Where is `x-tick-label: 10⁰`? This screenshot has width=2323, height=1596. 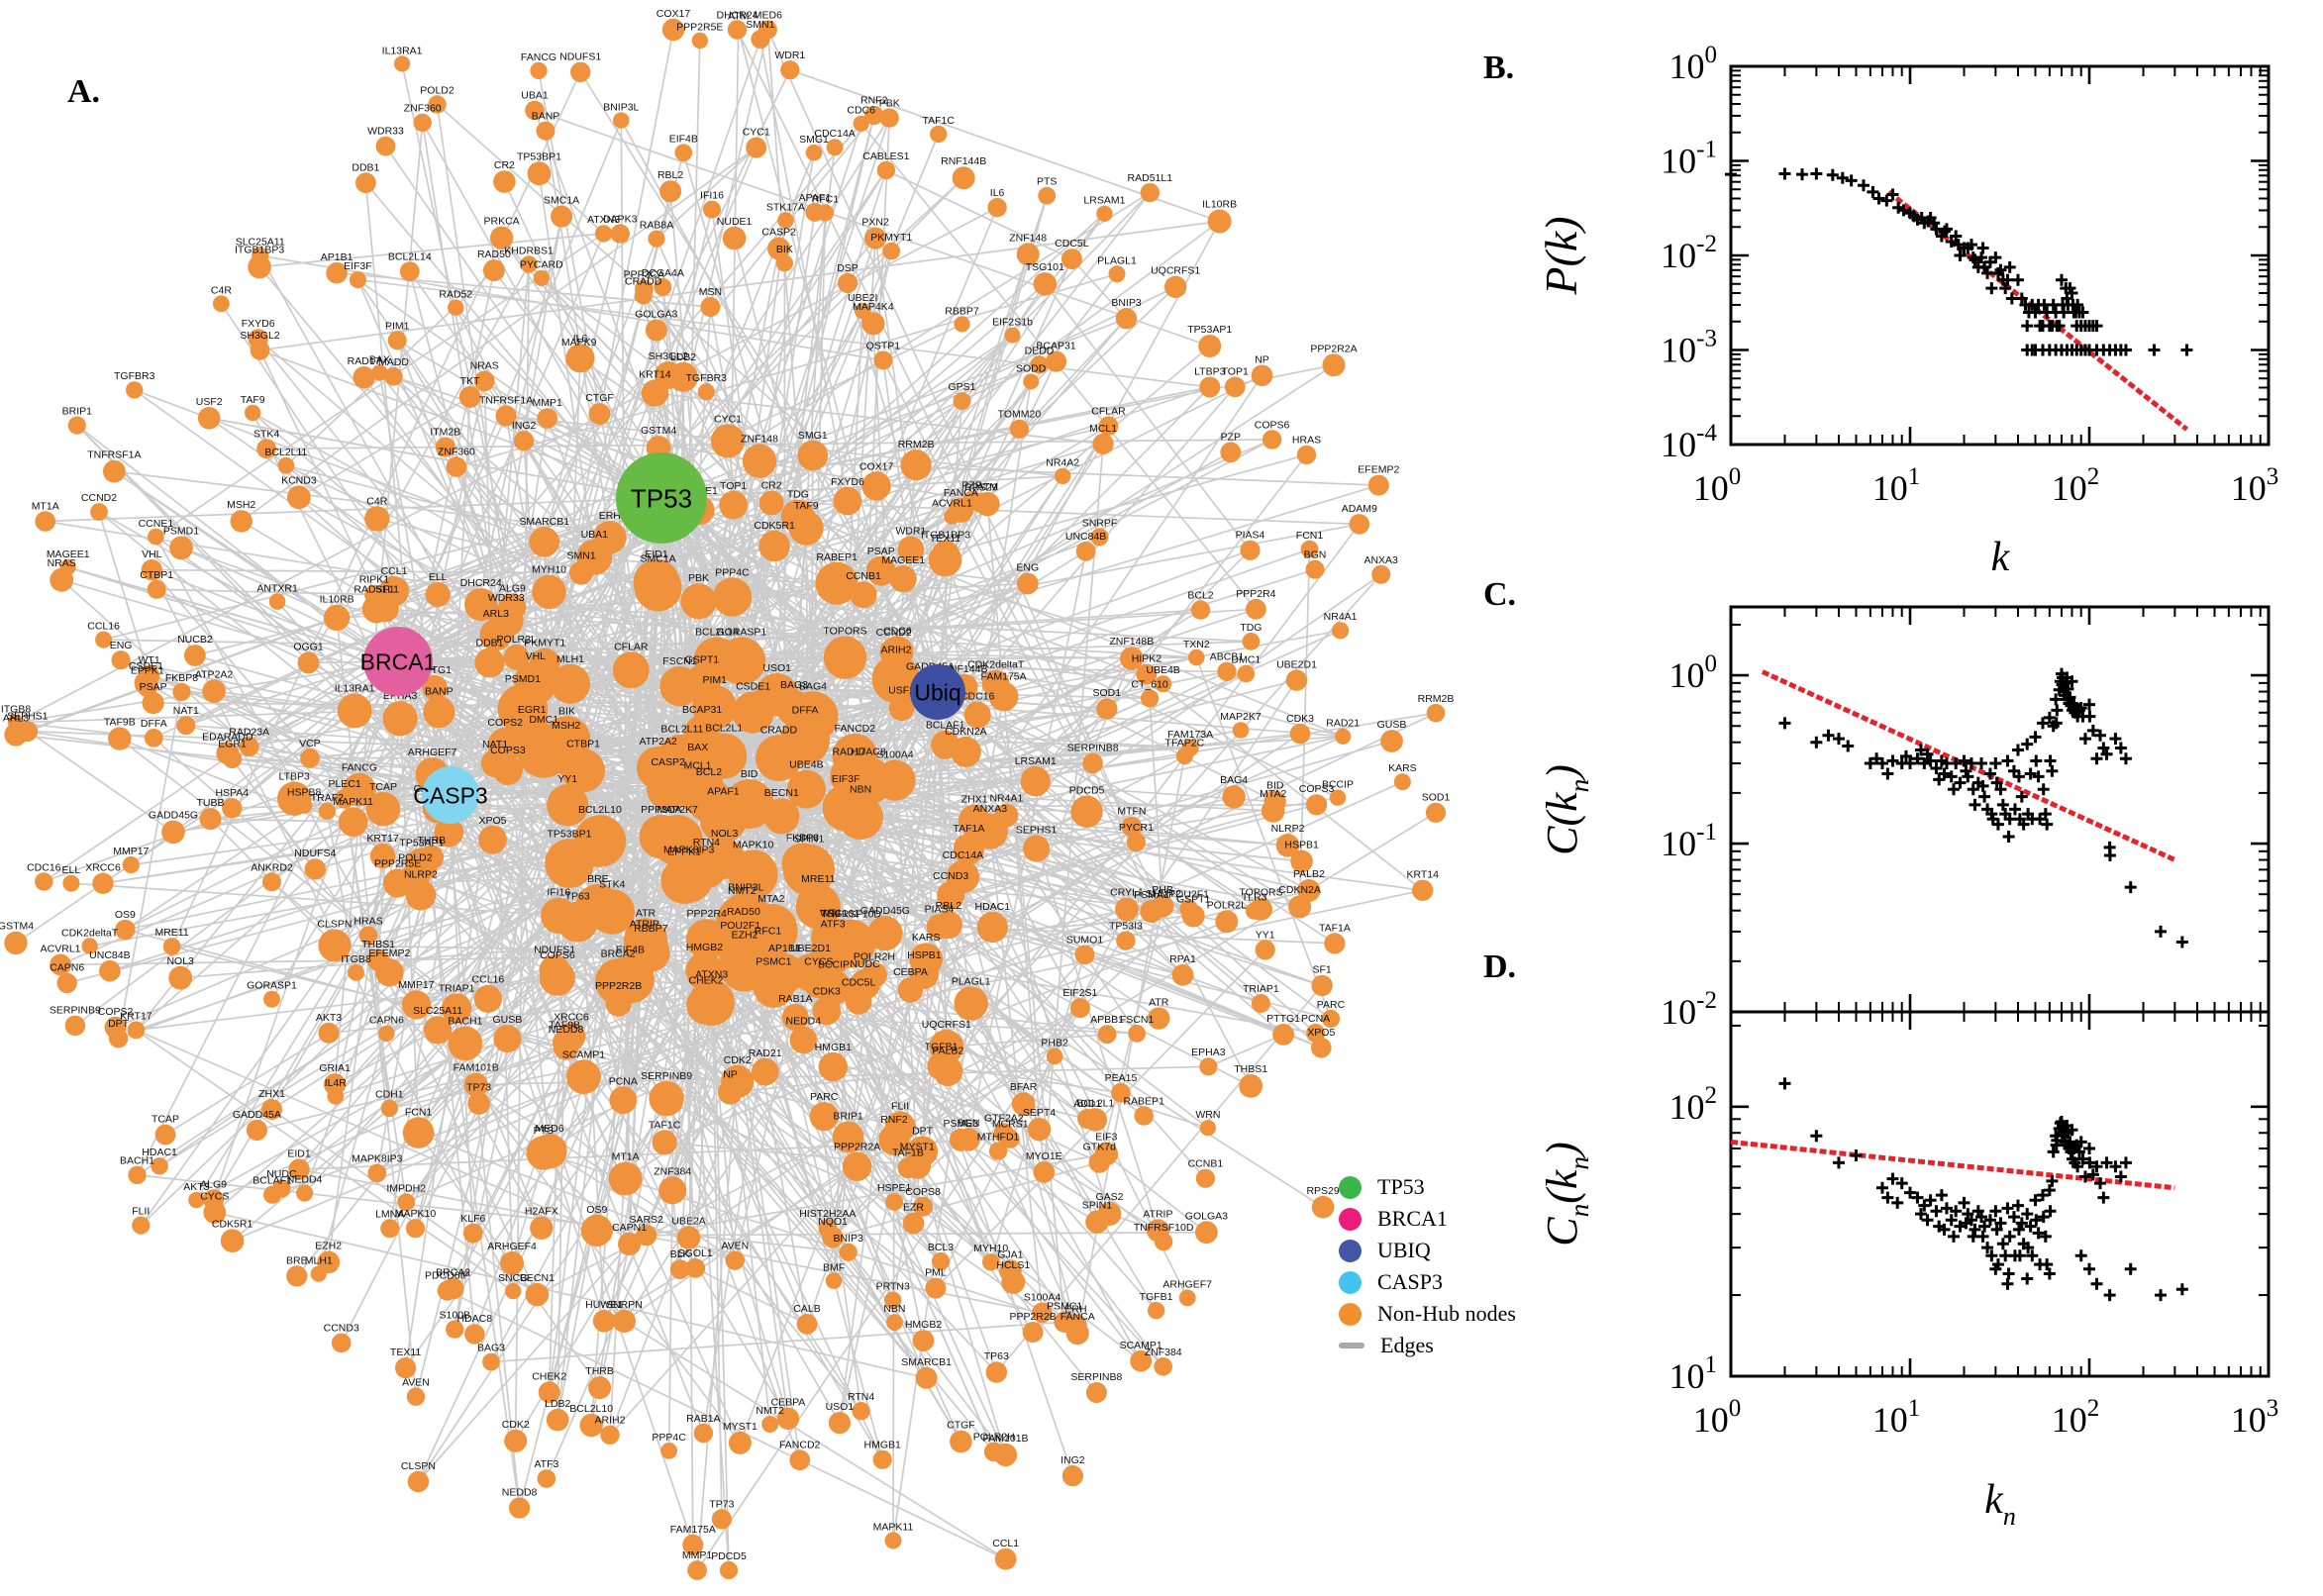 x-tick-label: 10⁰ is located at coordinates (1718, 1417).